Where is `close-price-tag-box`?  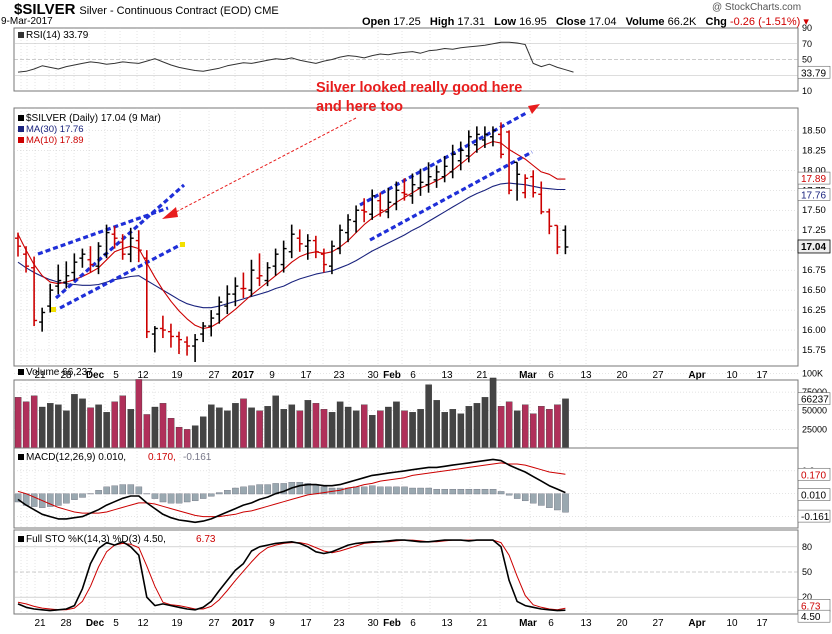
close-price-tag-box is located at coordinates (814, 246).